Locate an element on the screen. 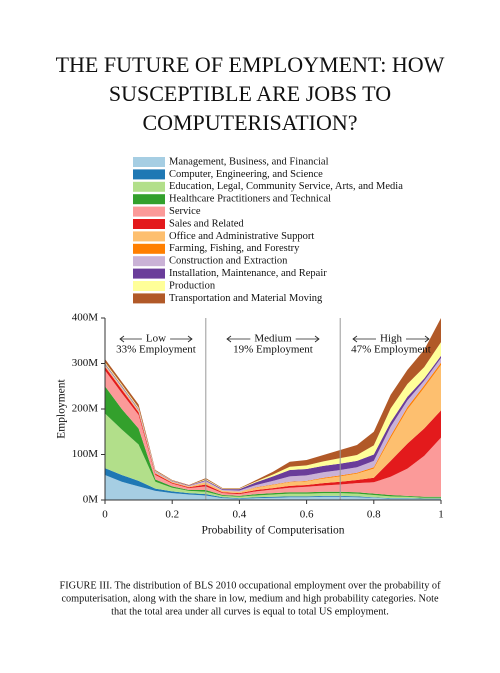 Image resolution: width=500 pixels, height=673 pixels. legend-label: Sales and Related is located at coordinates (206, 223).